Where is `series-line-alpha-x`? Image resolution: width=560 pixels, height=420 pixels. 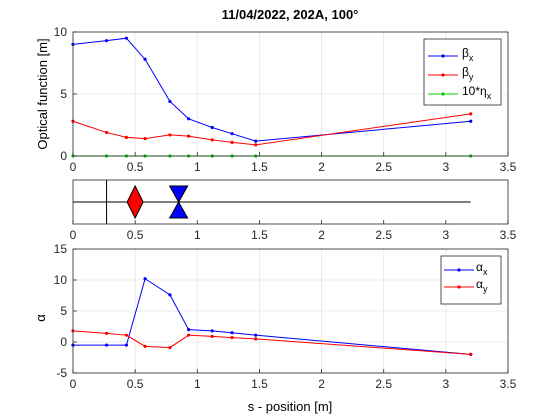 series-line-alpha-x is located at coordinates (272, 316).